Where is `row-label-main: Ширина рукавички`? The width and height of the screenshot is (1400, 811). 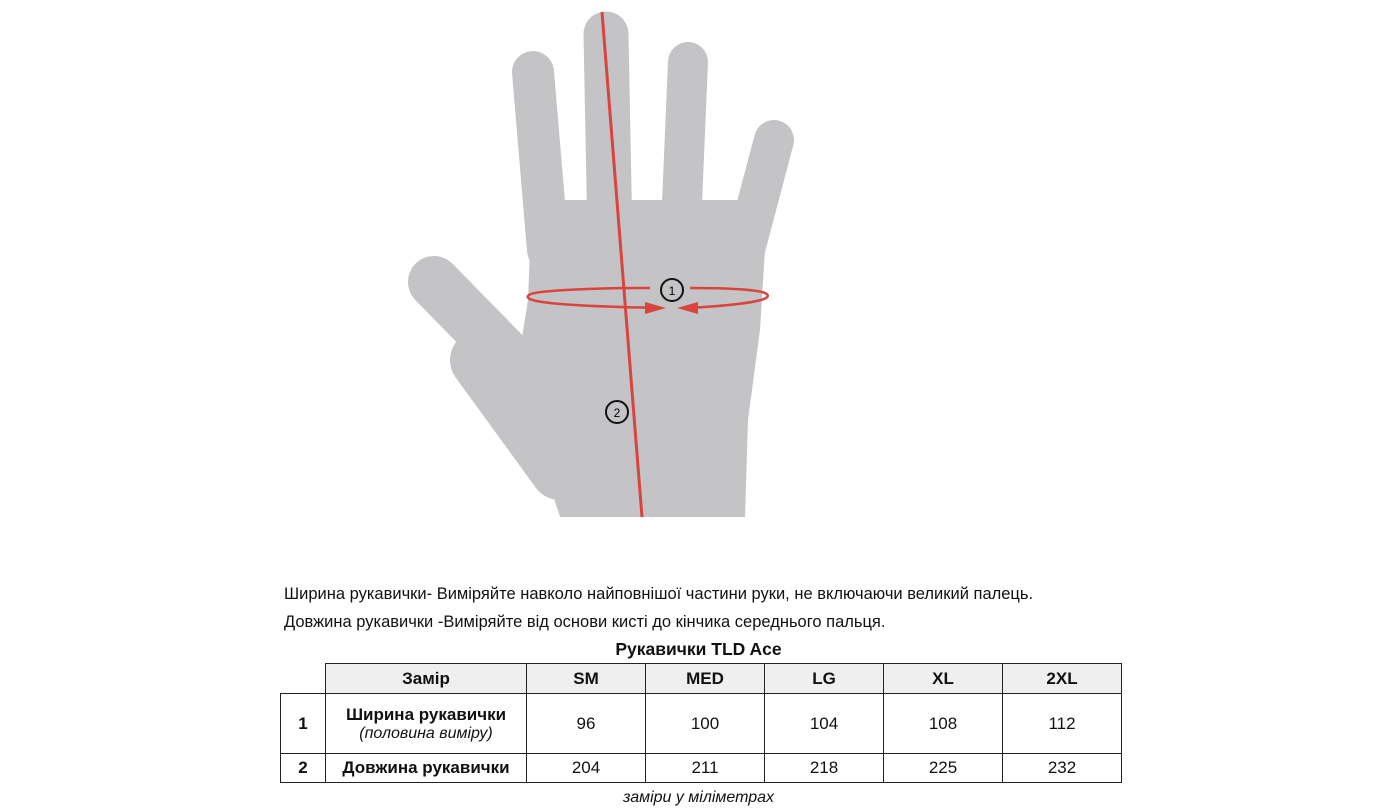 row-label-main: Ширина рукавички is located at coordinates (426, 714).